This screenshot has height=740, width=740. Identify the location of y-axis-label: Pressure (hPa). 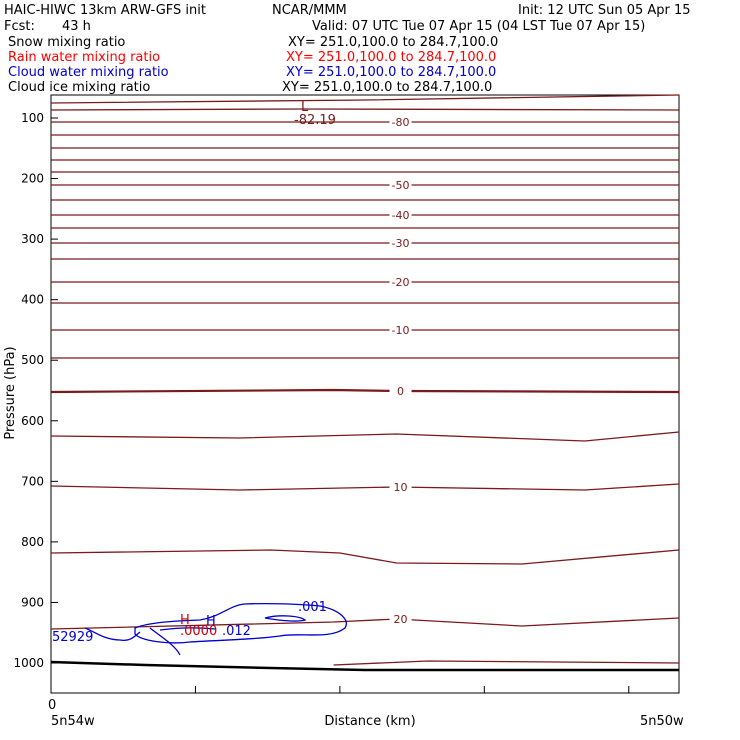
(10, 392).